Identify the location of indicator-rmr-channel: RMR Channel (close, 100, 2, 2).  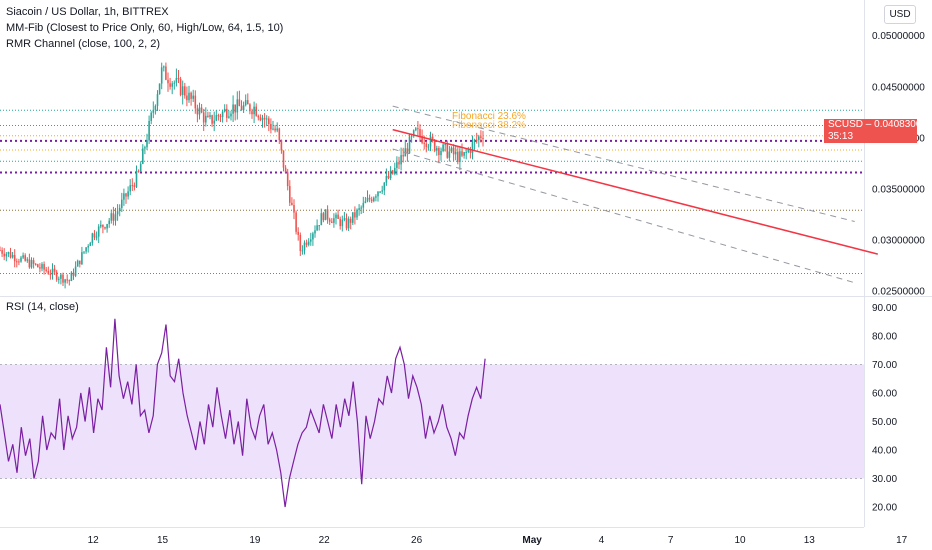
(83, 44).